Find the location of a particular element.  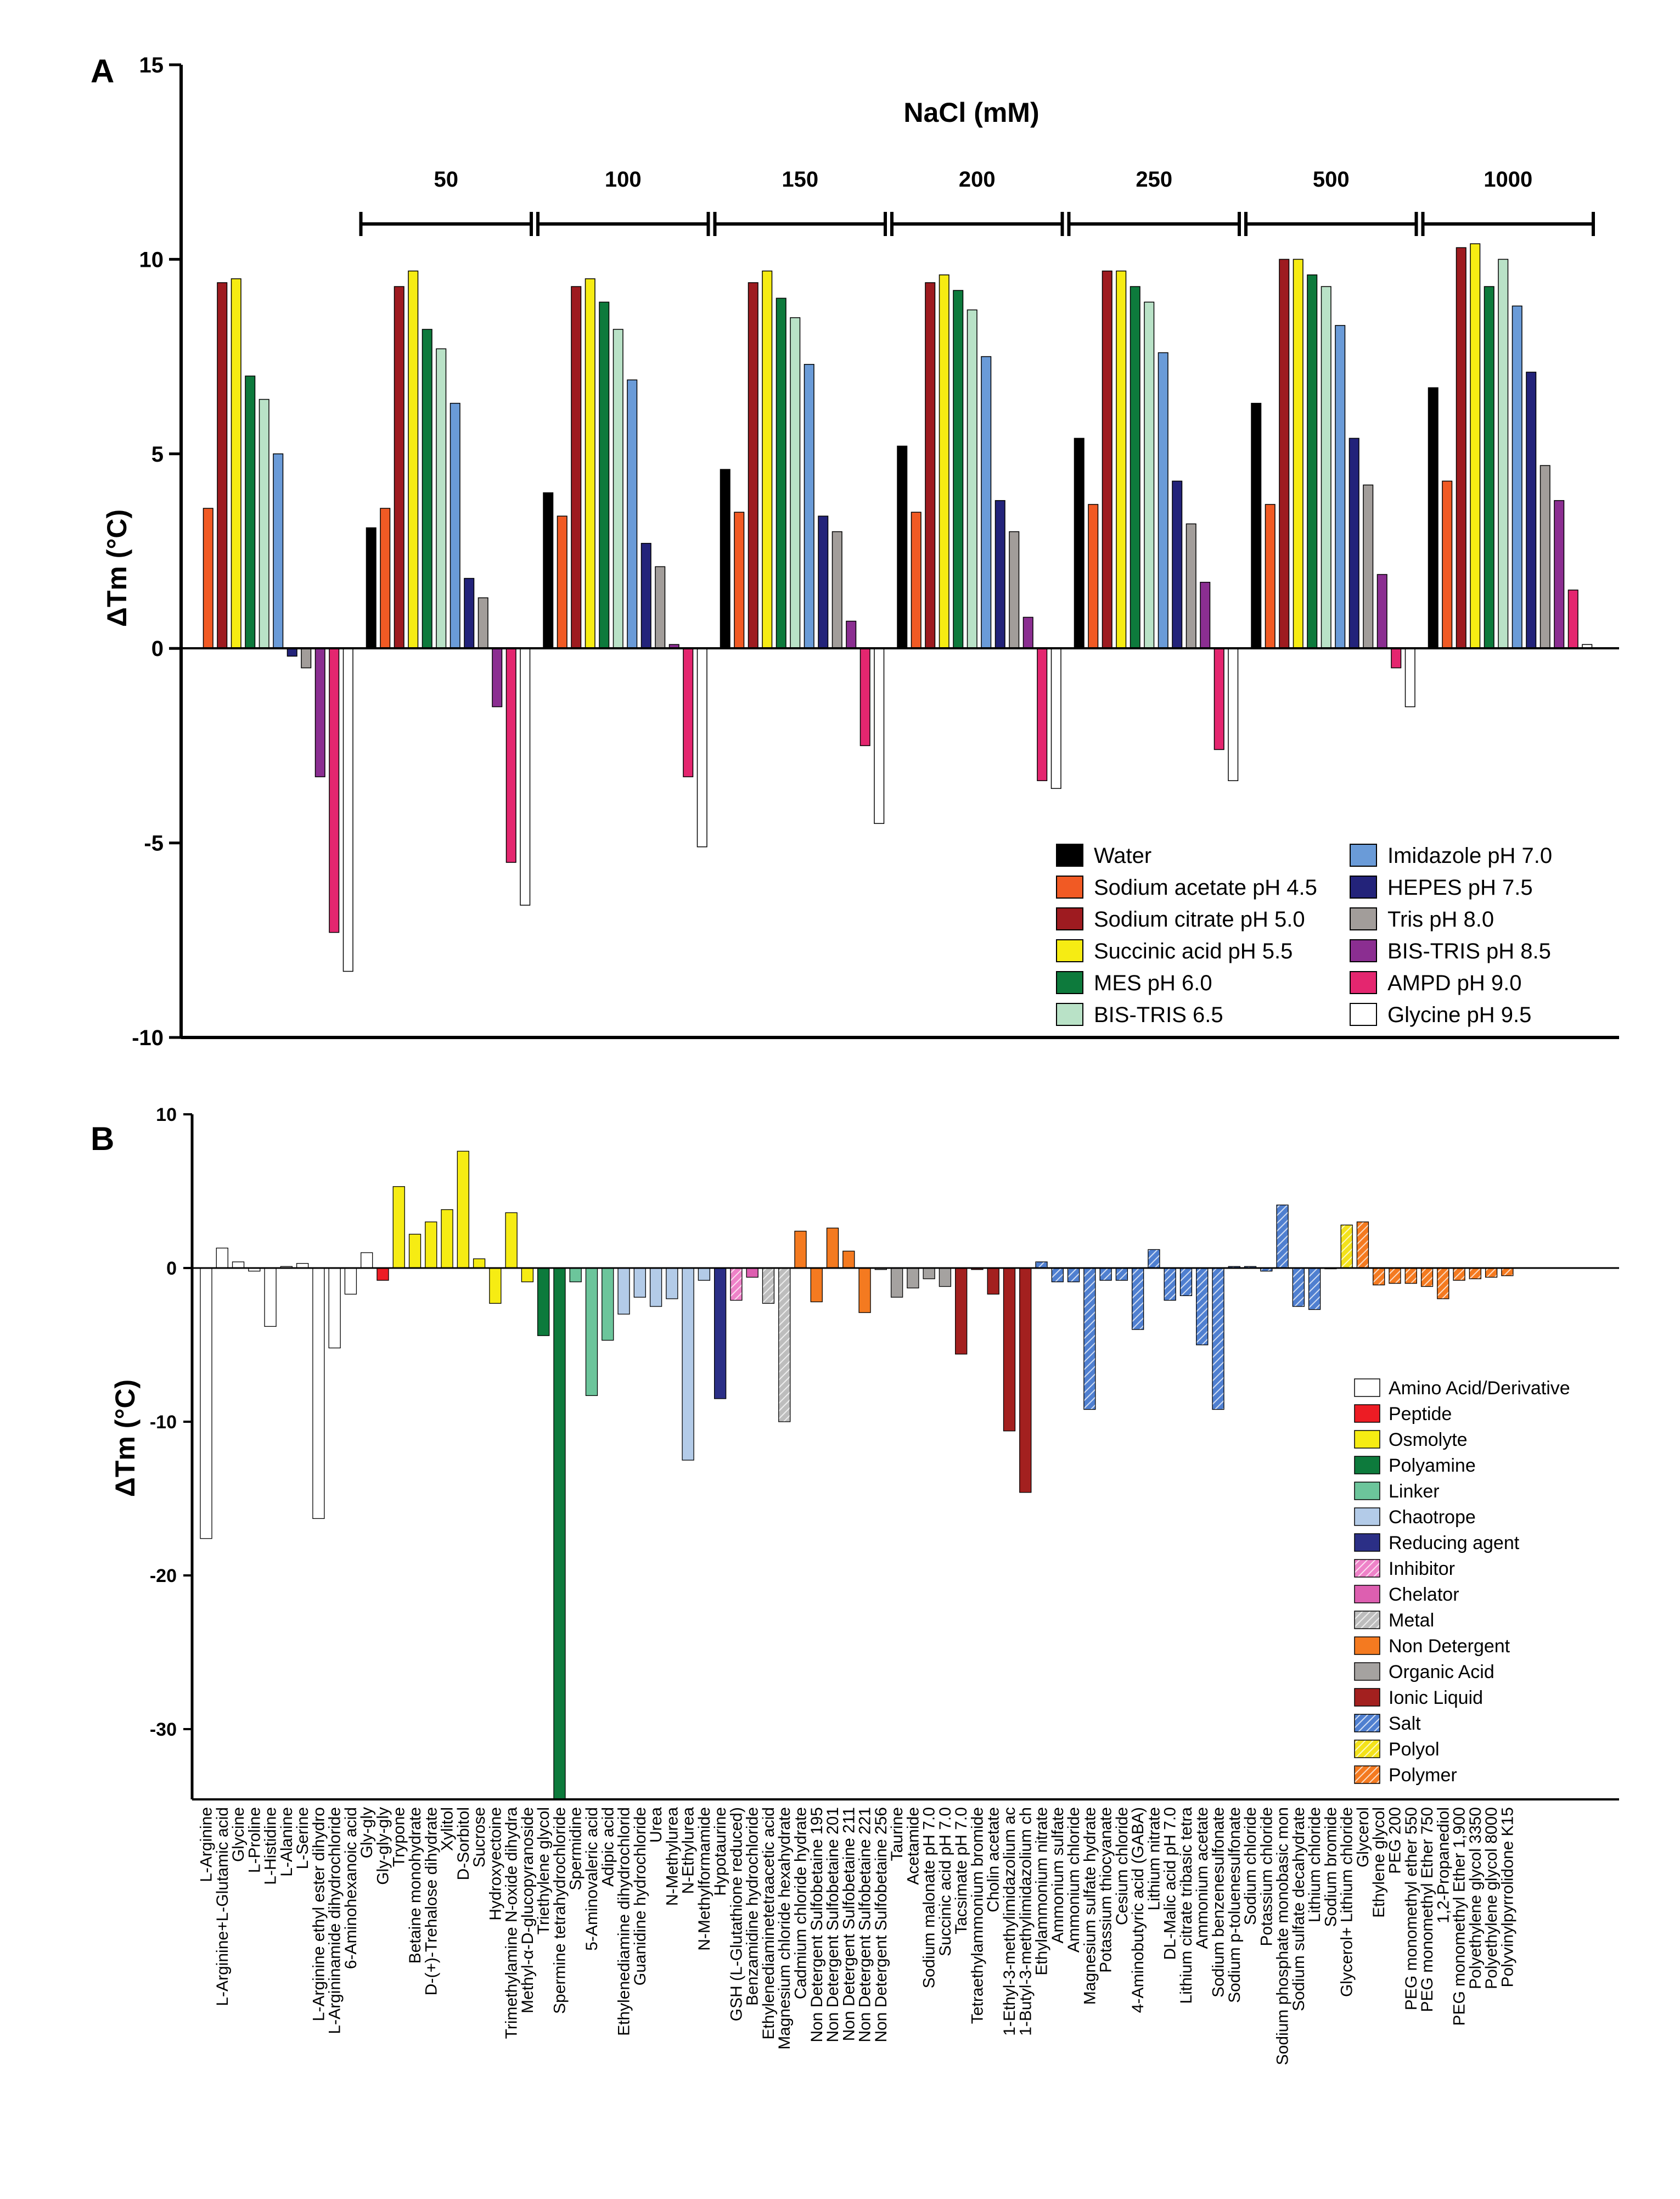

panel-b-category-label: Sodium phosphate monobasic mon is located at coordinates (1283, 1936).